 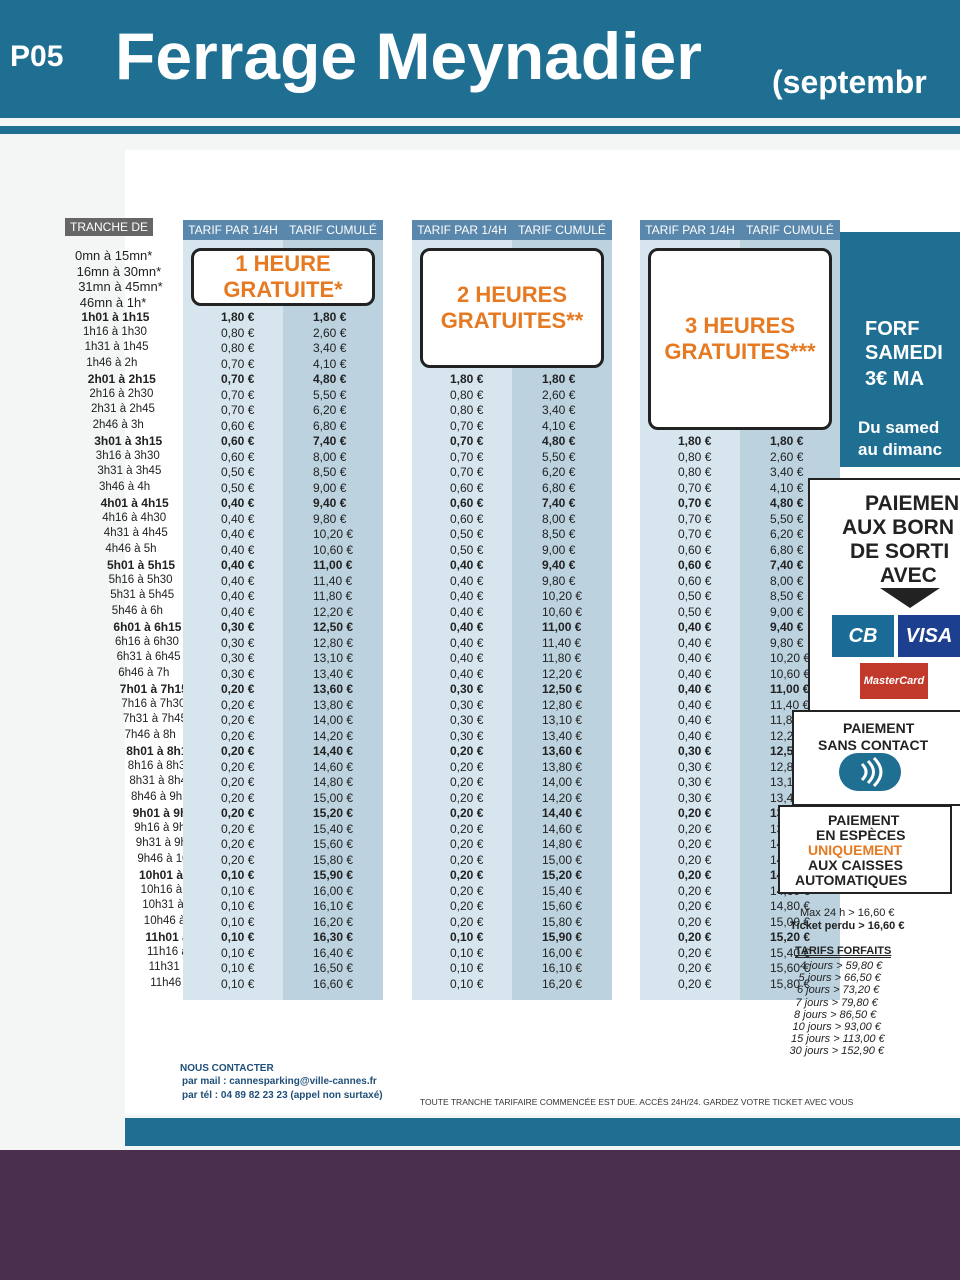 I want to click on time-slot: 7h01 à 7h15, so click(x=153, y=689).